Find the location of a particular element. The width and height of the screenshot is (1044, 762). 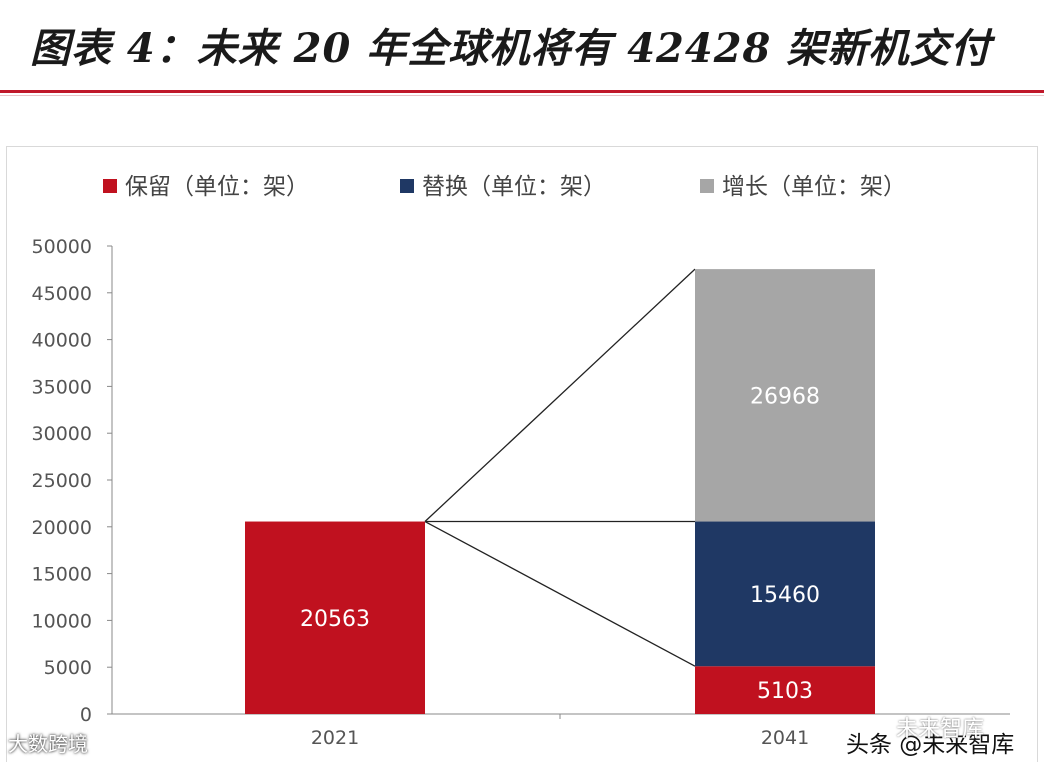

legend-label: 增长（单位：架） is located at coordinates (814, 187).